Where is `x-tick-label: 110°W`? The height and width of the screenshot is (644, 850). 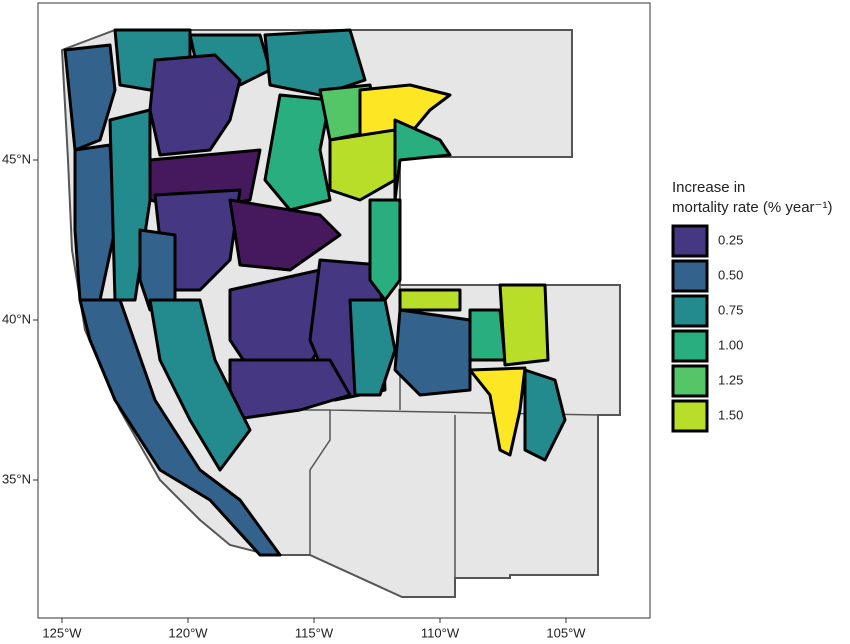 x-tick-label: 110°W is located at coordinates (440, 632).